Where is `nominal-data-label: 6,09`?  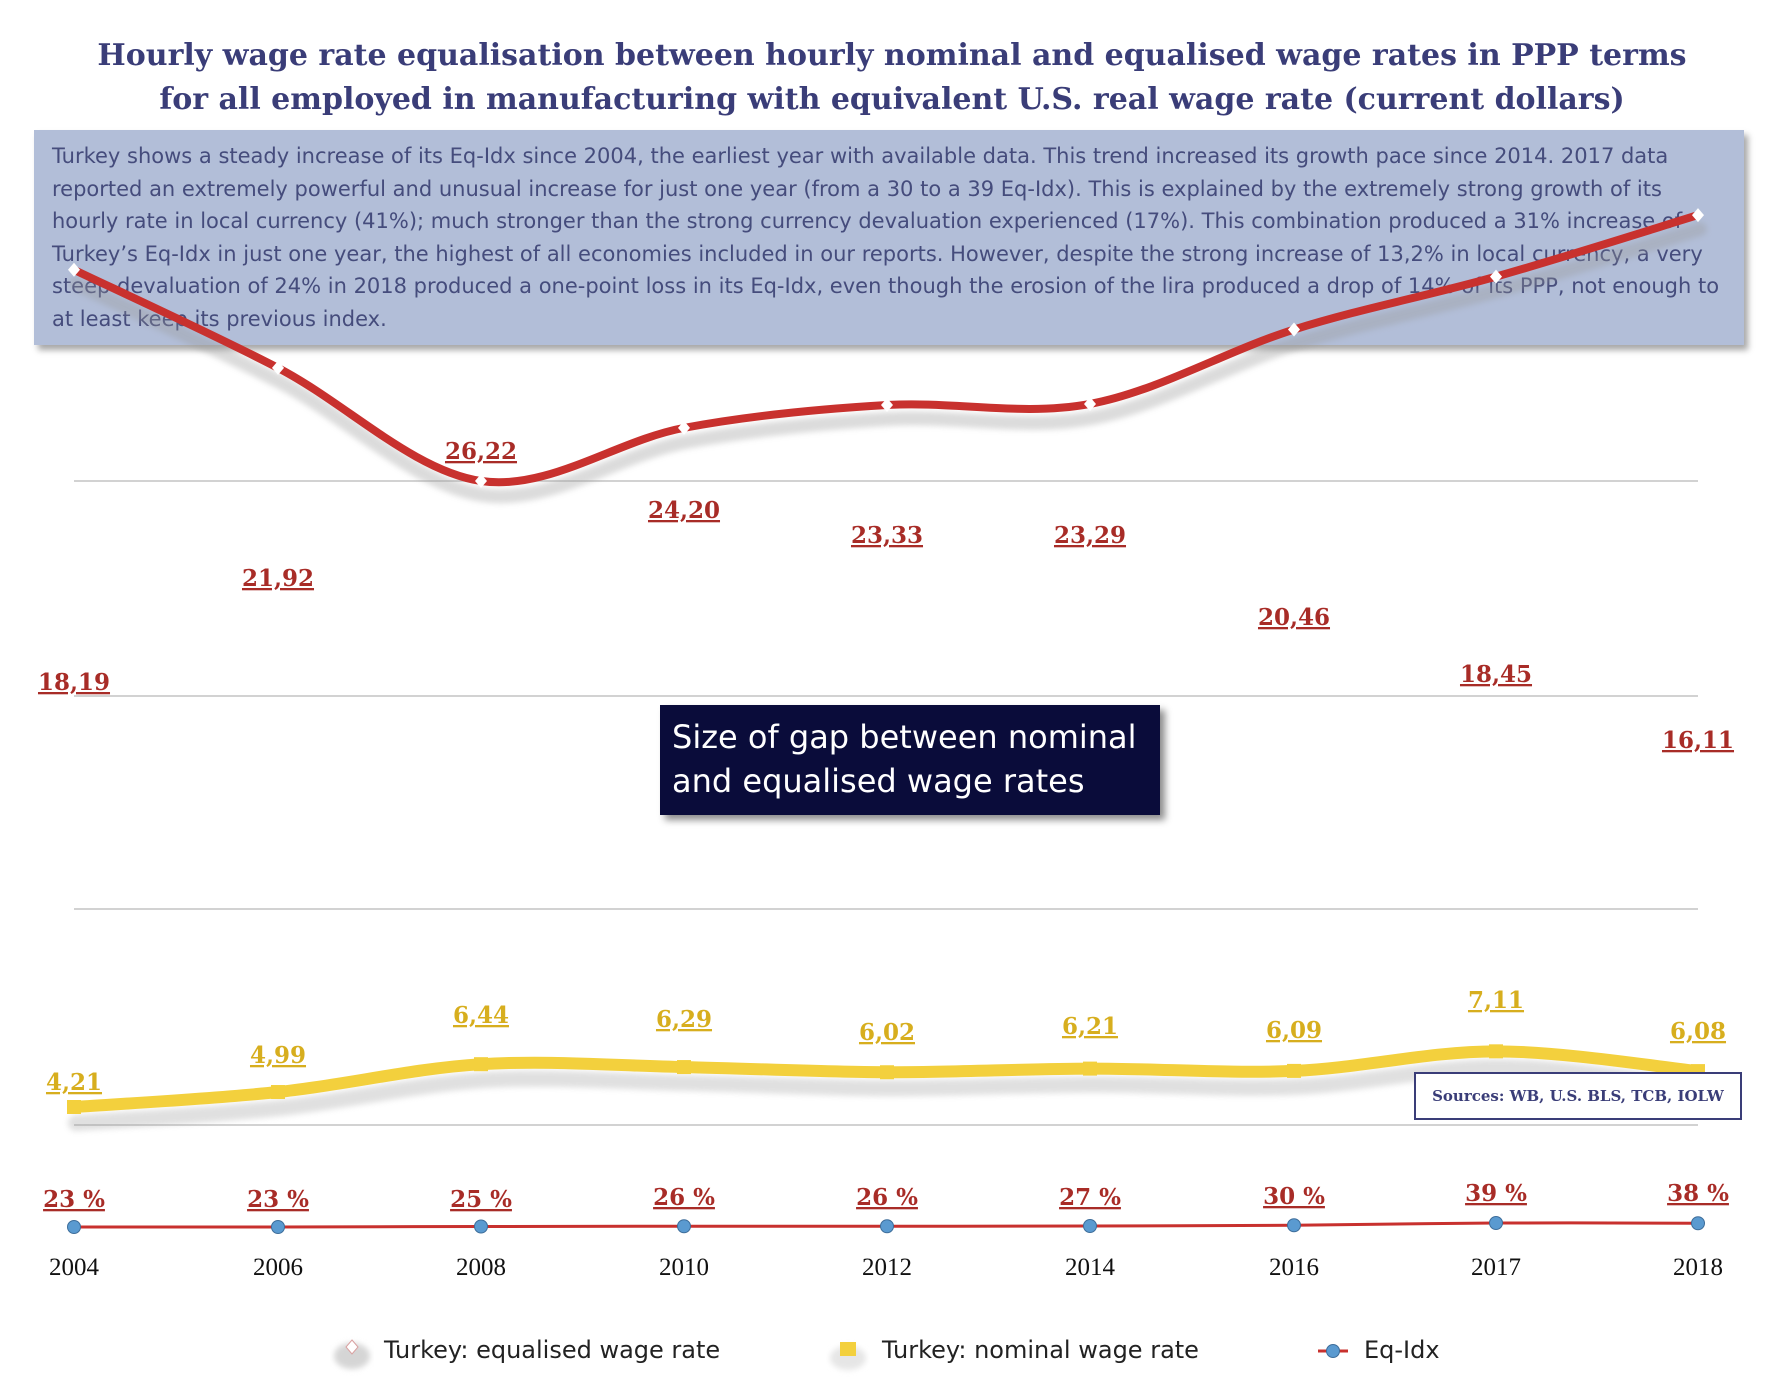
nominal-data-label: 6,09 is located at coordinates (1294, 1030).